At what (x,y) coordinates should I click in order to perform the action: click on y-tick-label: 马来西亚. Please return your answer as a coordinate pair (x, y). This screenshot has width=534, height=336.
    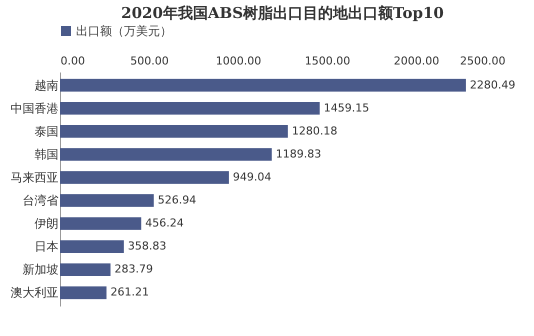
    Looking at the image, I should click on (34, 177).